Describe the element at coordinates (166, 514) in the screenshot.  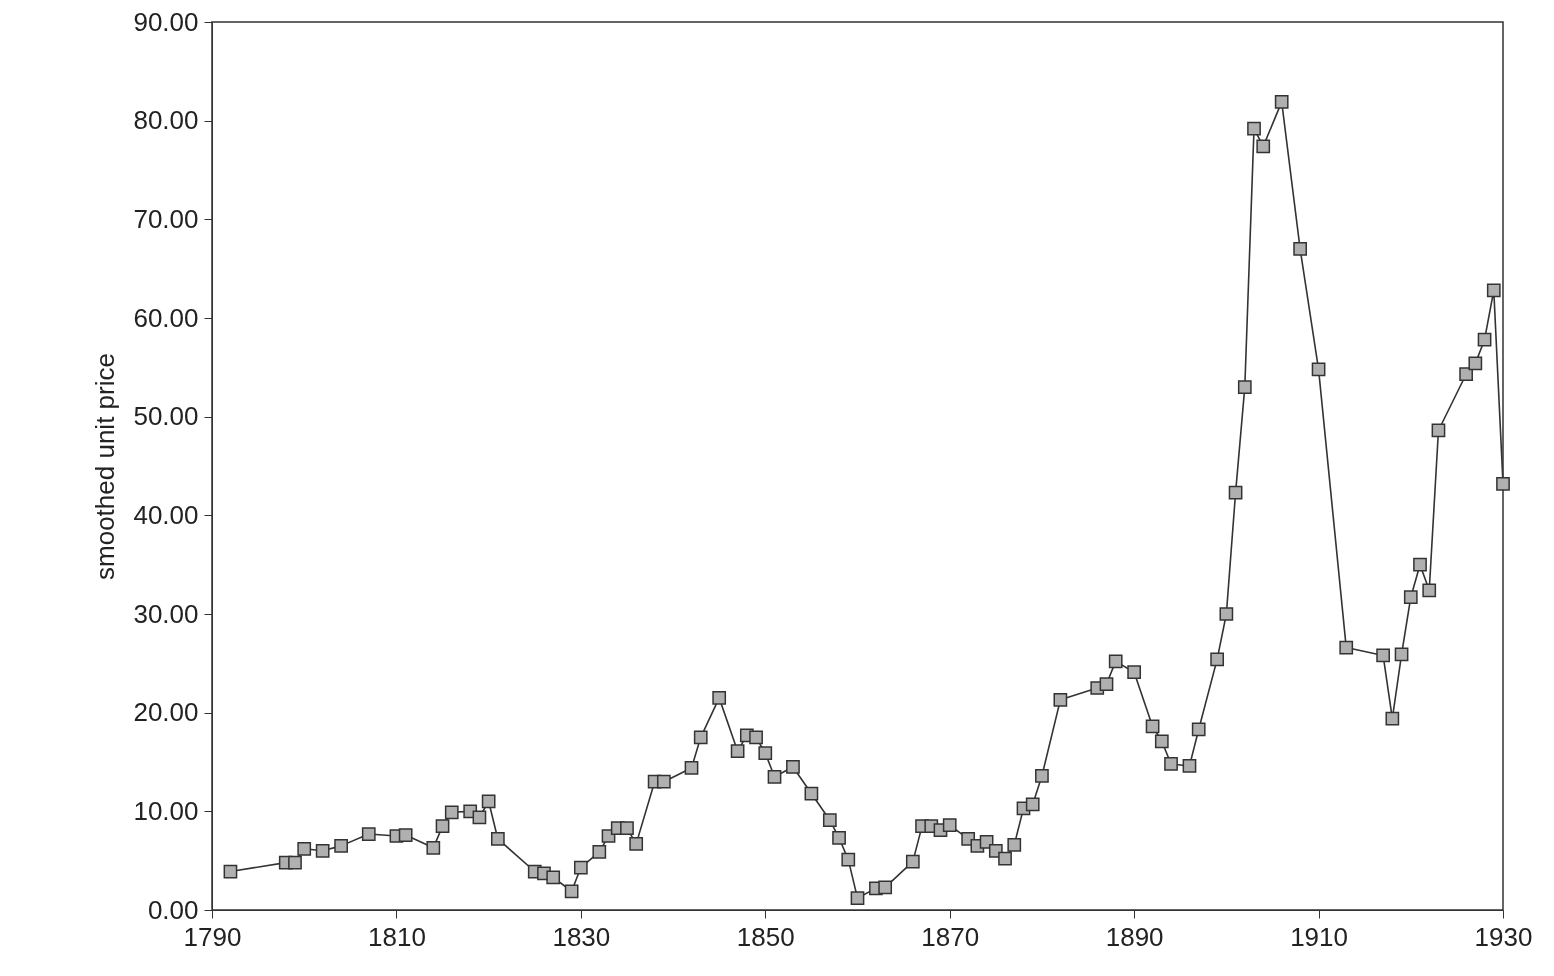
I see `y-tick-label: 40.00` at that location.